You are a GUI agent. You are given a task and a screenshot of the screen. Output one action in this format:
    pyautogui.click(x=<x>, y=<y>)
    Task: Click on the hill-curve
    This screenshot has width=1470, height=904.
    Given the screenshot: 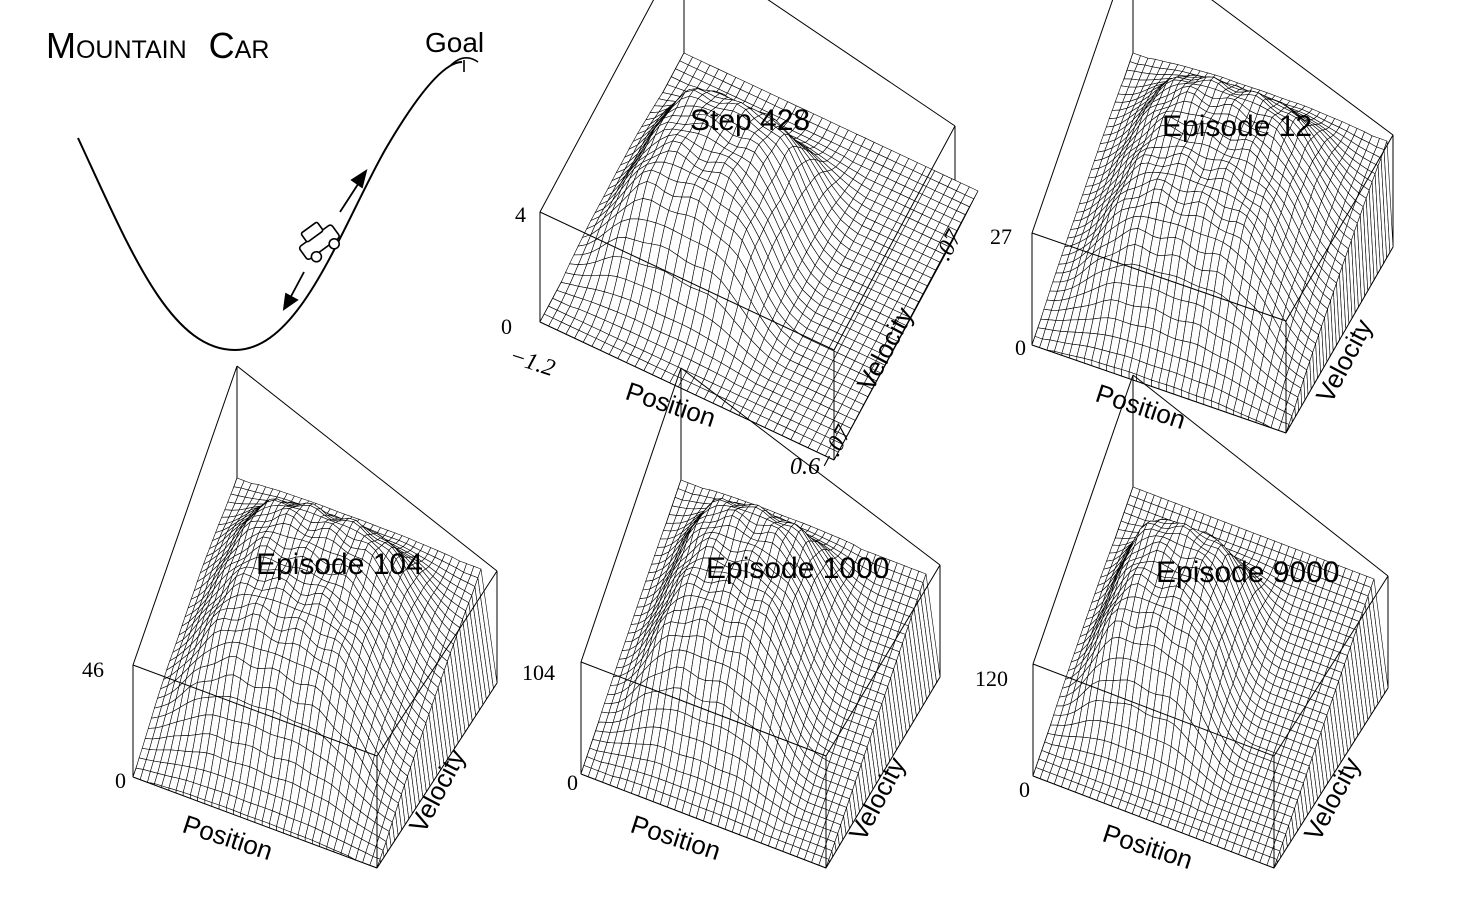 What is the action you would take?
    pyautogui.click(x=270, y=206)
    